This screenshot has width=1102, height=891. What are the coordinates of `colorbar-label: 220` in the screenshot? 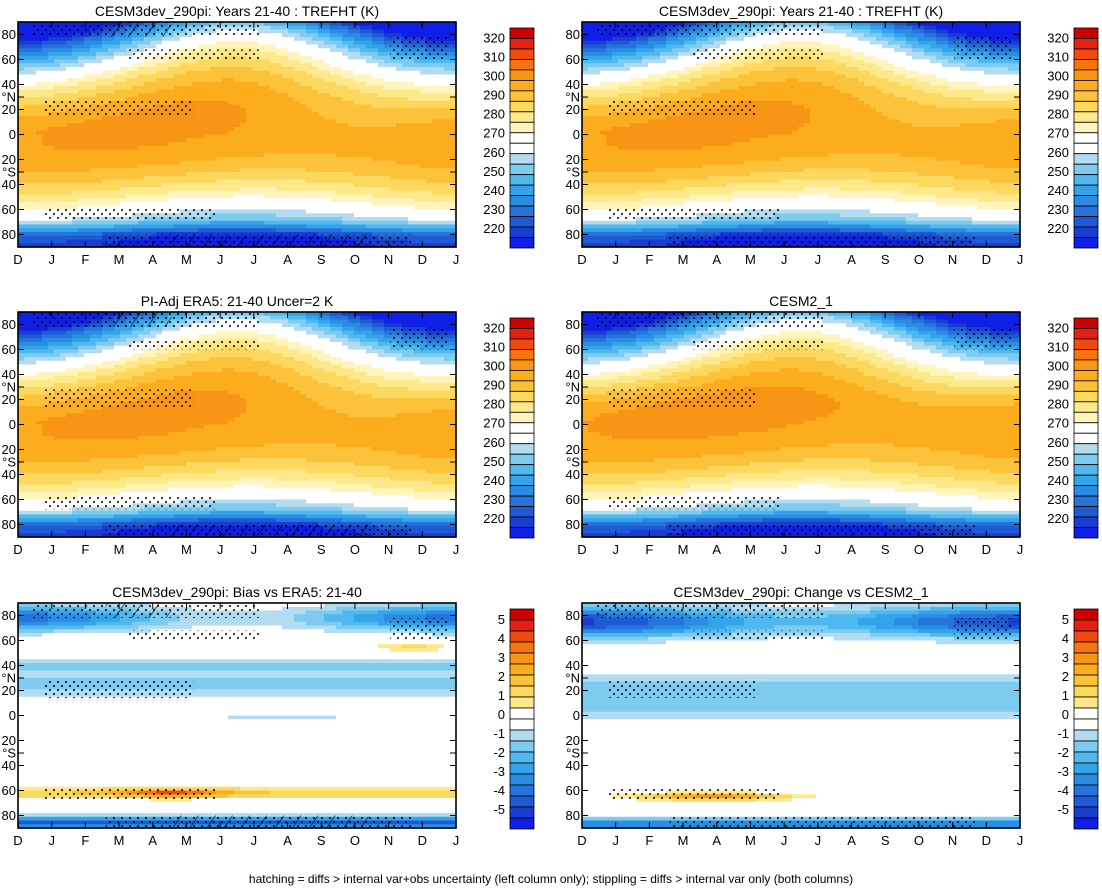 It's located at (494, 518).